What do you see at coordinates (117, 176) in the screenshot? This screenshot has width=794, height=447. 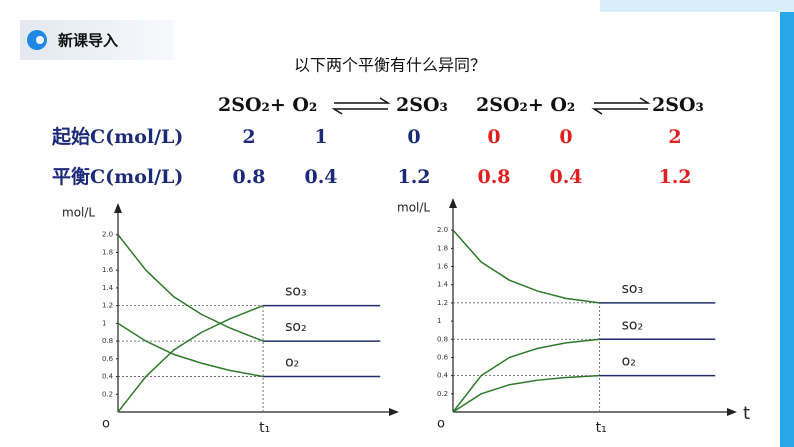 I see `row-label: 平衡C(mol/L)` at bounding box center [117, 176].